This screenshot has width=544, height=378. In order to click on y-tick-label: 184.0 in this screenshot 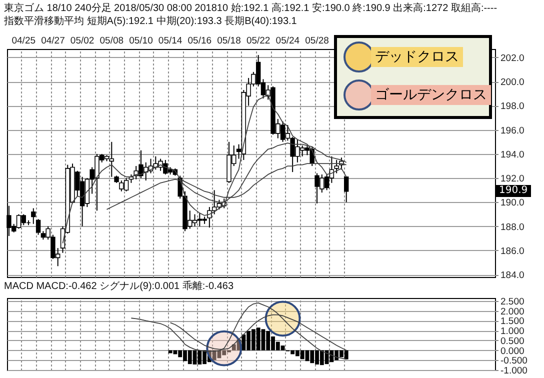, I will do `click(512, 276)`.